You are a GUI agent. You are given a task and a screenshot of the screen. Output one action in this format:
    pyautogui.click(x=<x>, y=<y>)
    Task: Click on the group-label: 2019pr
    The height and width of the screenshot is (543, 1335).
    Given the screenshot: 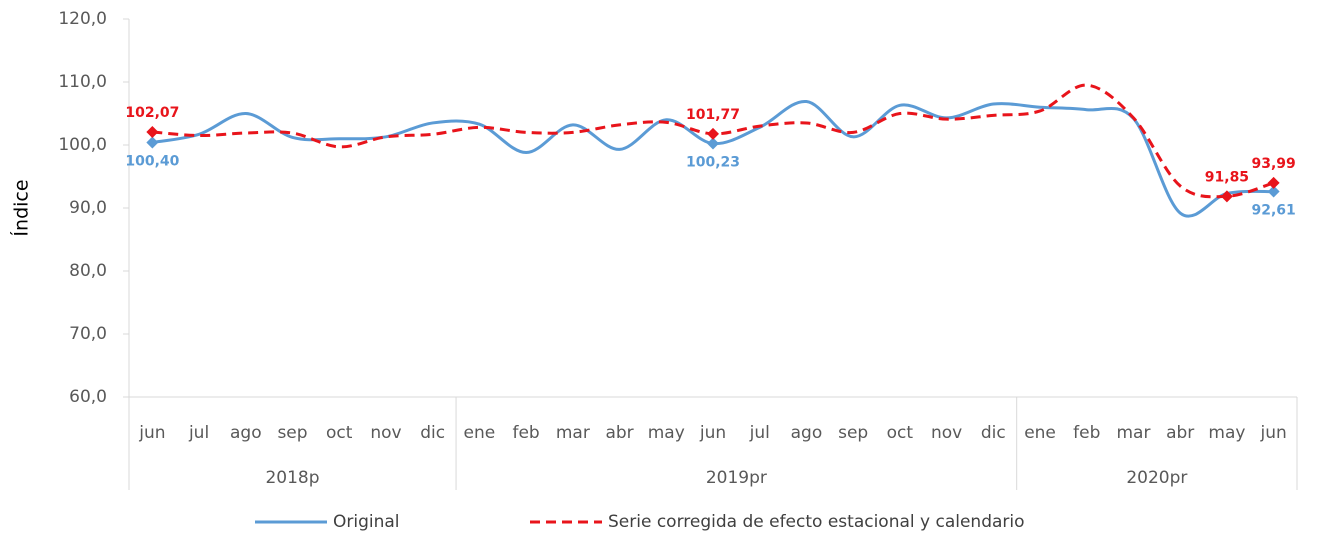 What is the action you would take?
    pyautogui.click(x=736, y=478)
    